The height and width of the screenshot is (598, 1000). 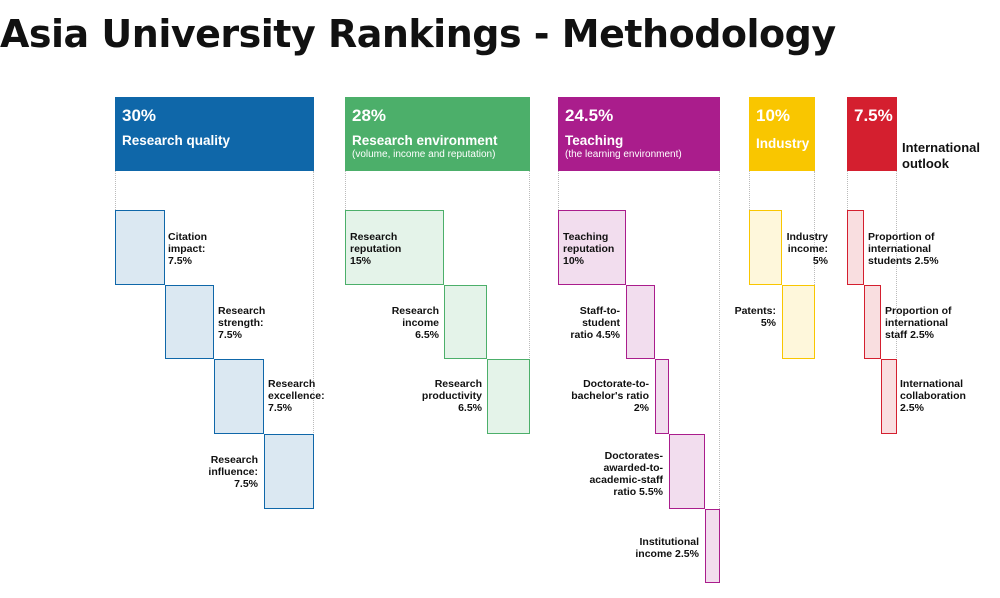 I want to click on component-label: Proportion of international students 2.5%, so click(x=903, y=249).